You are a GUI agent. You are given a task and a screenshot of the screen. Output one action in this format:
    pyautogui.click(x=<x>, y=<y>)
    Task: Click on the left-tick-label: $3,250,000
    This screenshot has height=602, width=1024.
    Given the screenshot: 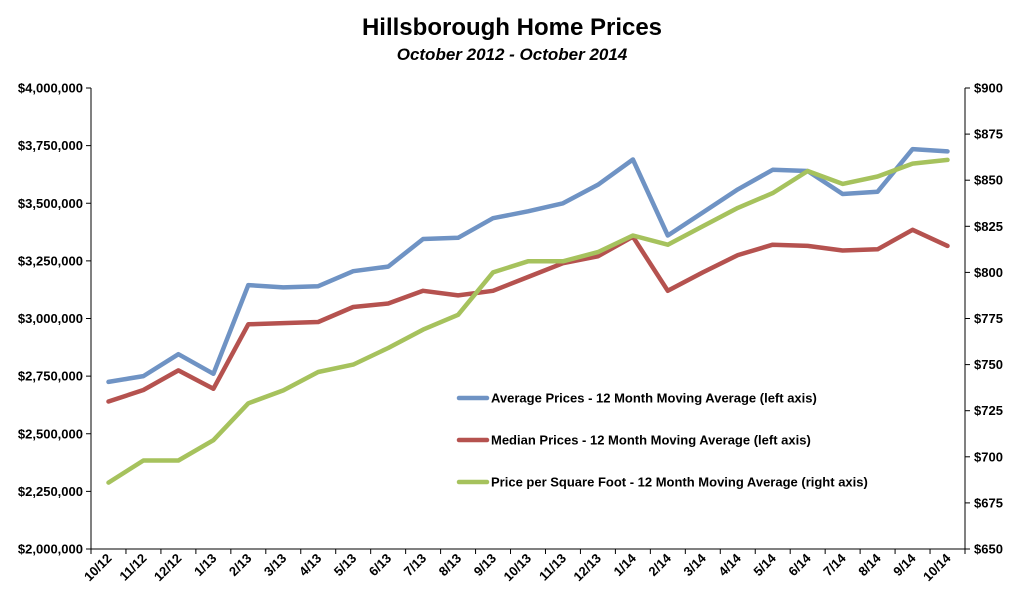 What is the action you would take?
    pyautogui.click(x=50, y=260)
    